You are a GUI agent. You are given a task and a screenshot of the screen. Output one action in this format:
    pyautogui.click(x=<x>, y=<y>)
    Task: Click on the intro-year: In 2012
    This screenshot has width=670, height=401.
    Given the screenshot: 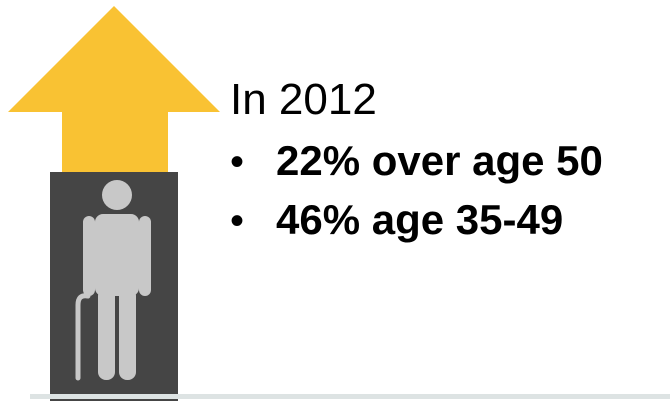 What is the action you would take?
    pyautogui.click(x=303, y=99)
    